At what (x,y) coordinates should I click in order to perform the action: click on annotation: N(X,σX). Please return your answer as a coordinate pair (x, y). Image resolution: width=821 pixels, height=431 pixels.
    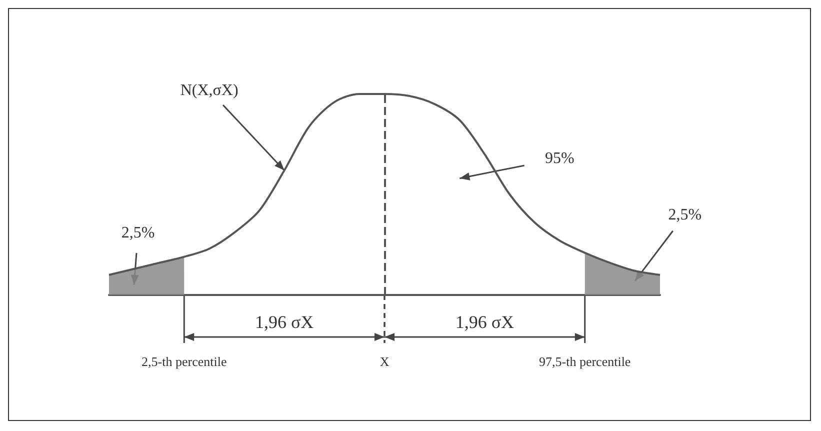
    Looking at the image, I should click on (209, 90).